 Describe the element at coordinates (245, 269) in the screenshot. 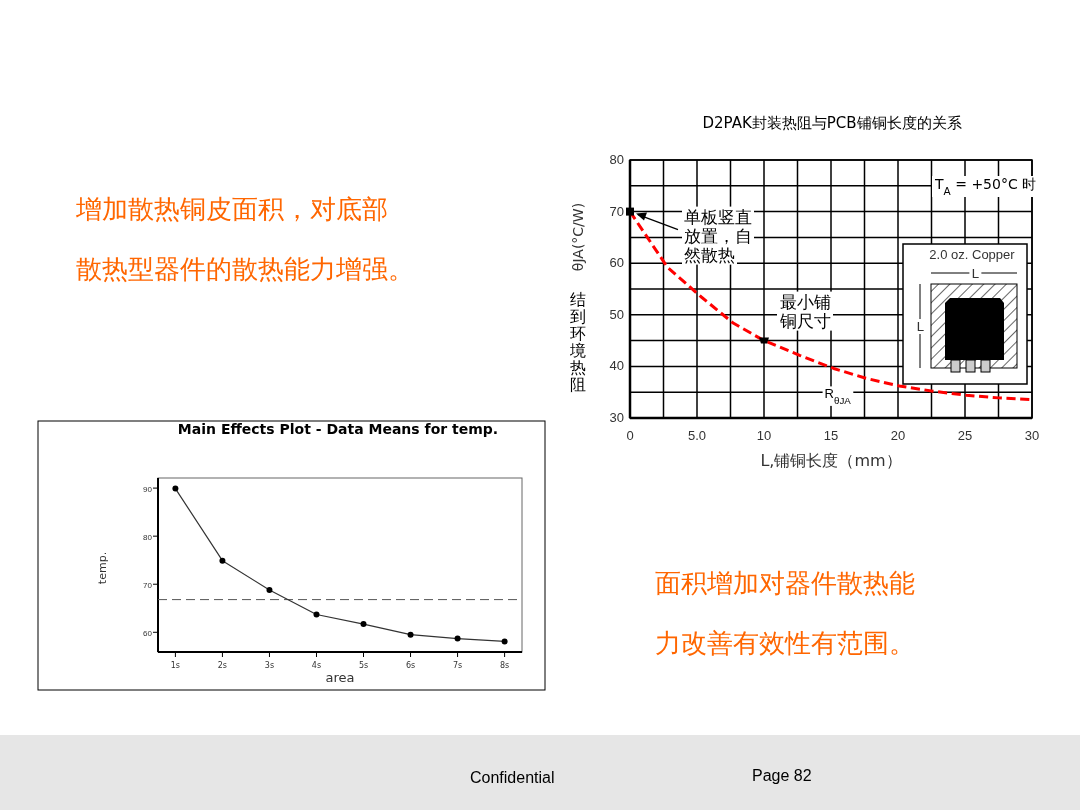

I see `text: 散热型器件的散热能力增强。` at that location.